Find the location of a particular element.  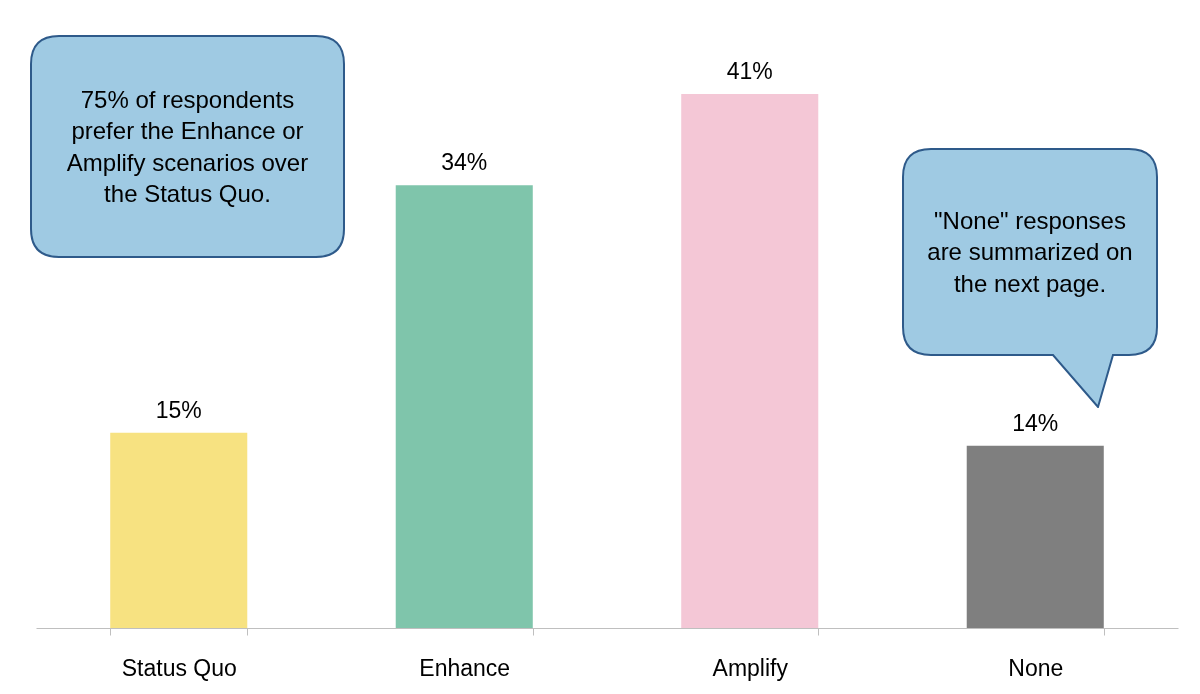

data-label: 34% is located at coordinates (464, 162).